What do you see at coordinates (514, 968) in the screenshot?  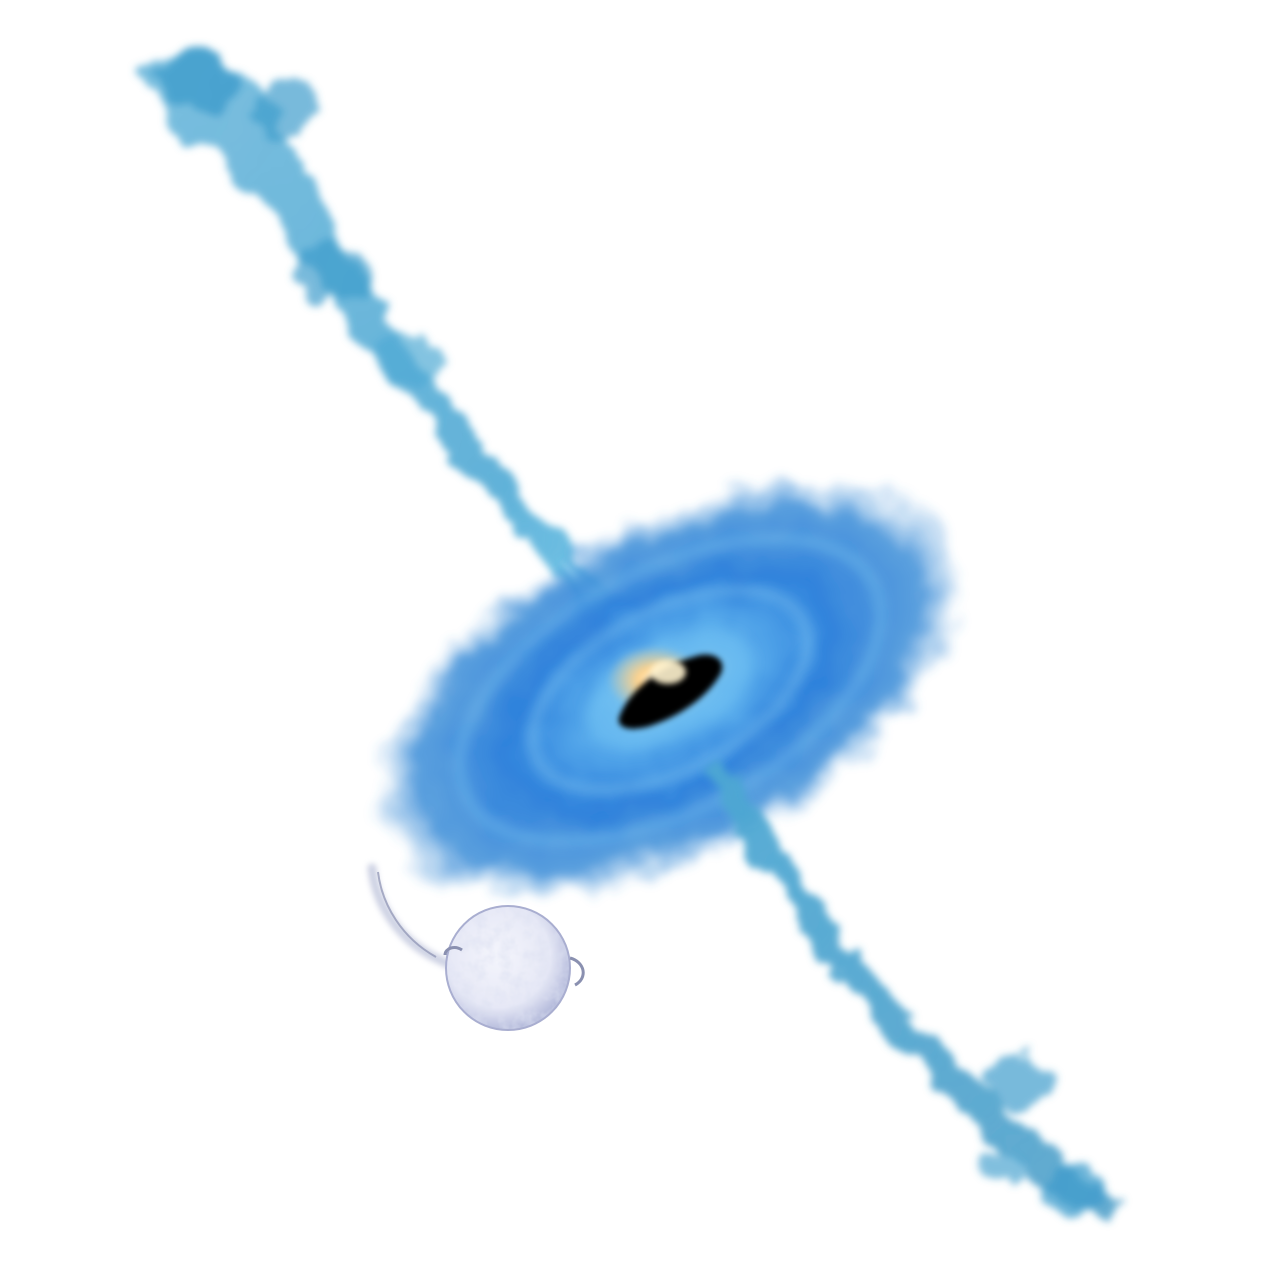 I see `companion-star` at bounding box center [514, 968].